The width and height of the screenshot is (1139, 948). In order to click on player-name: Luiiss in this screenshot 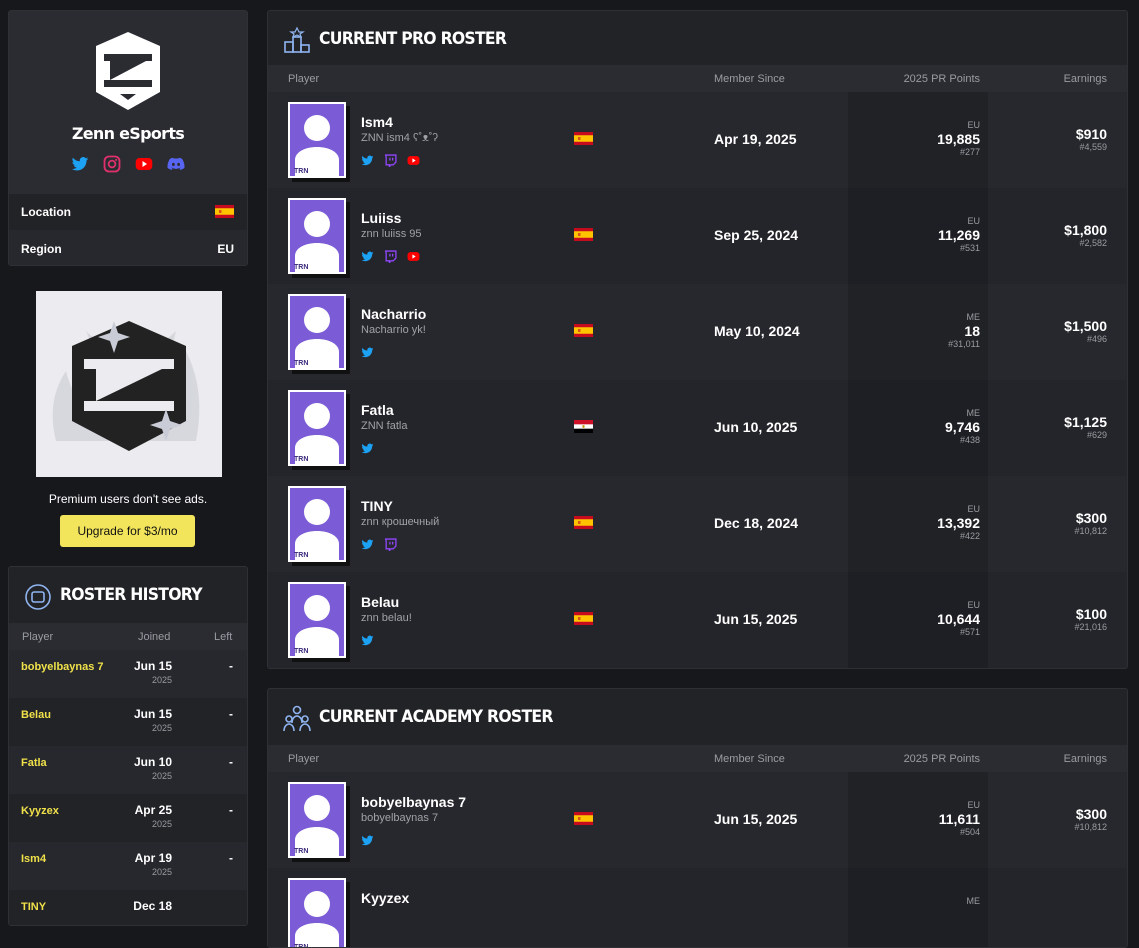, I will do `click(381, 218)`.